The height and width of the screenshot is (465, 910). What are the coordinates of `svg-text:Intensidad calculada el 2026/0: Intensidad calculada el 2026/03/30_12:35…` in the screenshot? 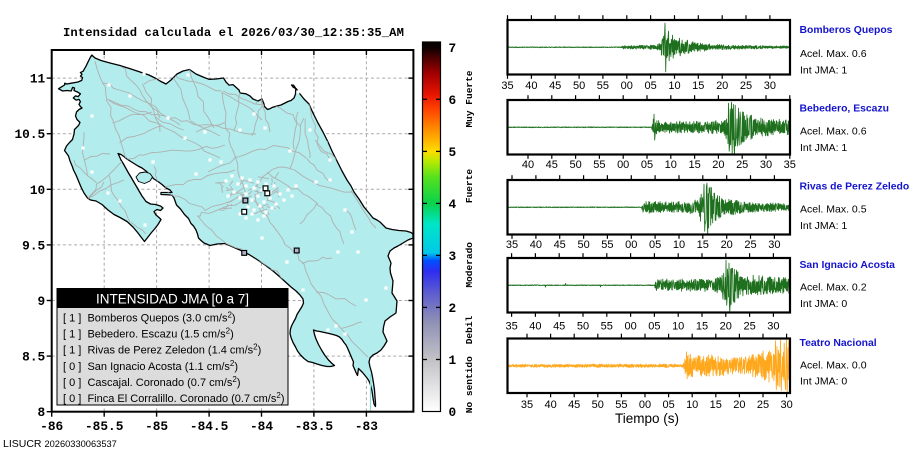 It's located at (233, 33).